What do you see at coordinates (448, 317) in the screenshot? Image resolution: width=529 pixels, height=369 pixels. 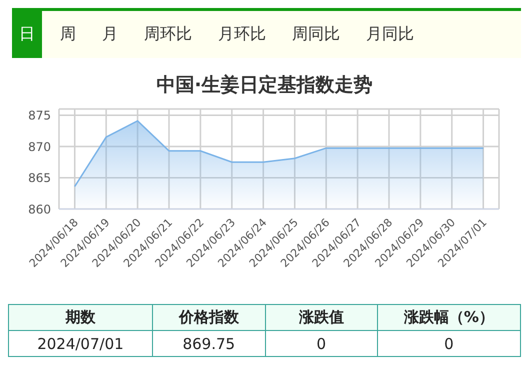 I see `text: 涨跌幅（%）` at bounding box center [448, 317].